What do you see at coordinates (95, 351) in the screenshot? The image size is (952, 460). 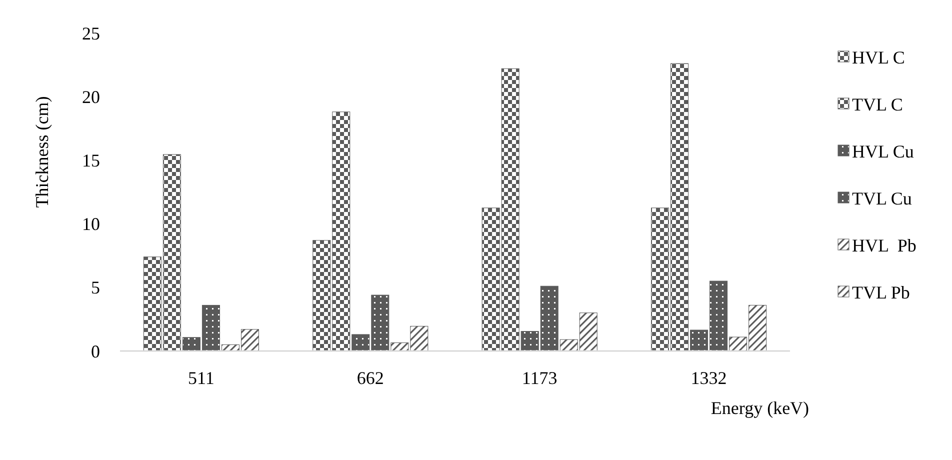 I see `y-tick-label: 0` at bounding box center [95, 351].